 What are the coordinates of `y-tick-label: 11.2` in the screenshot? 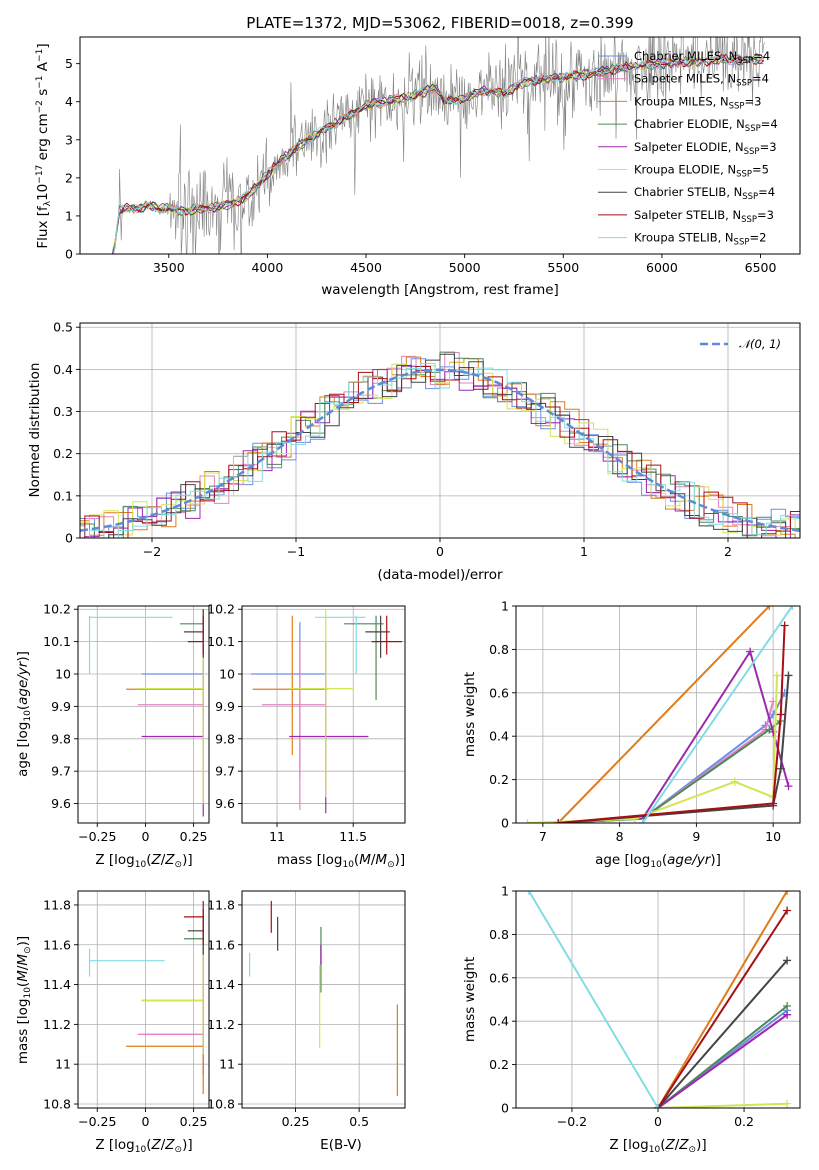 It's located at (57, 1024).